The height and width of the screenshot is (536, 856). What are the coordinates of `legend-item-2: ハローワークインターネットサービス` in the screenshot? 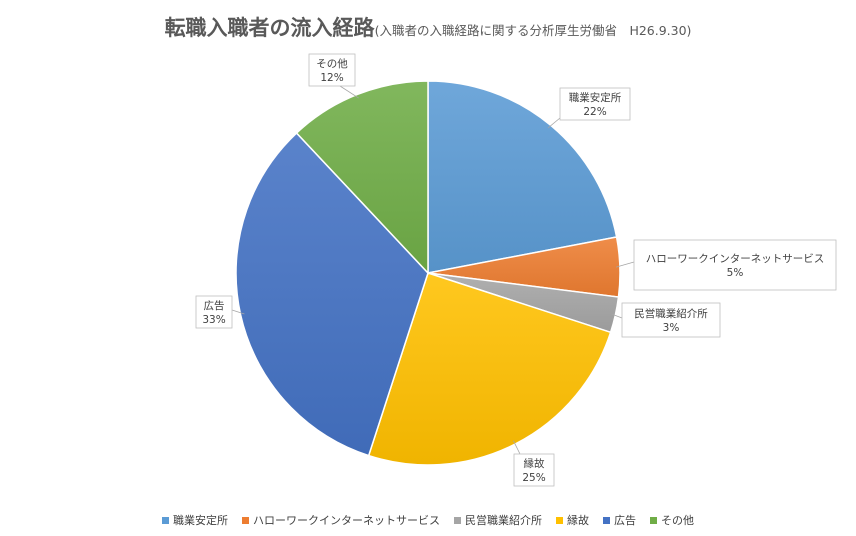 It's located at (341, 520).